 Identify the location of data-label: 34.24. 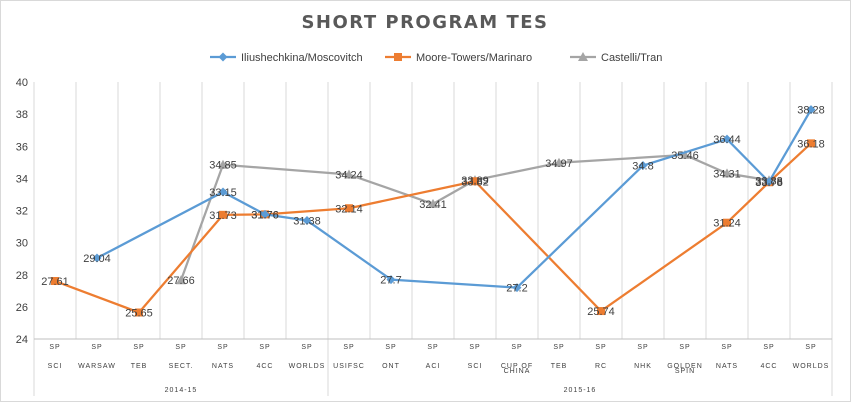
(349, 176).